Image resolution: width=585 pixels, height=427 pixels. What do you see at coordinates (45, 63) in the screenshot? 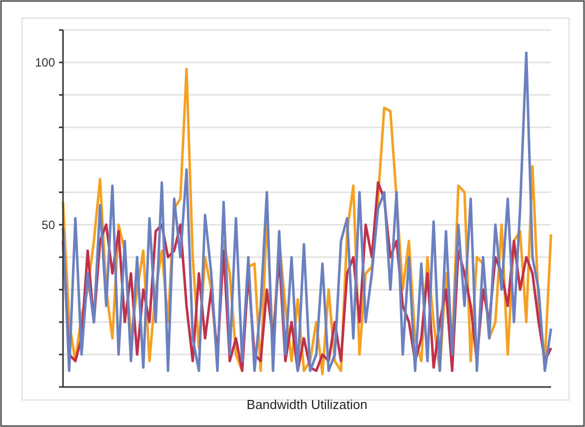
I see `y-tick-label: 100` at bounding box center [45, 63].